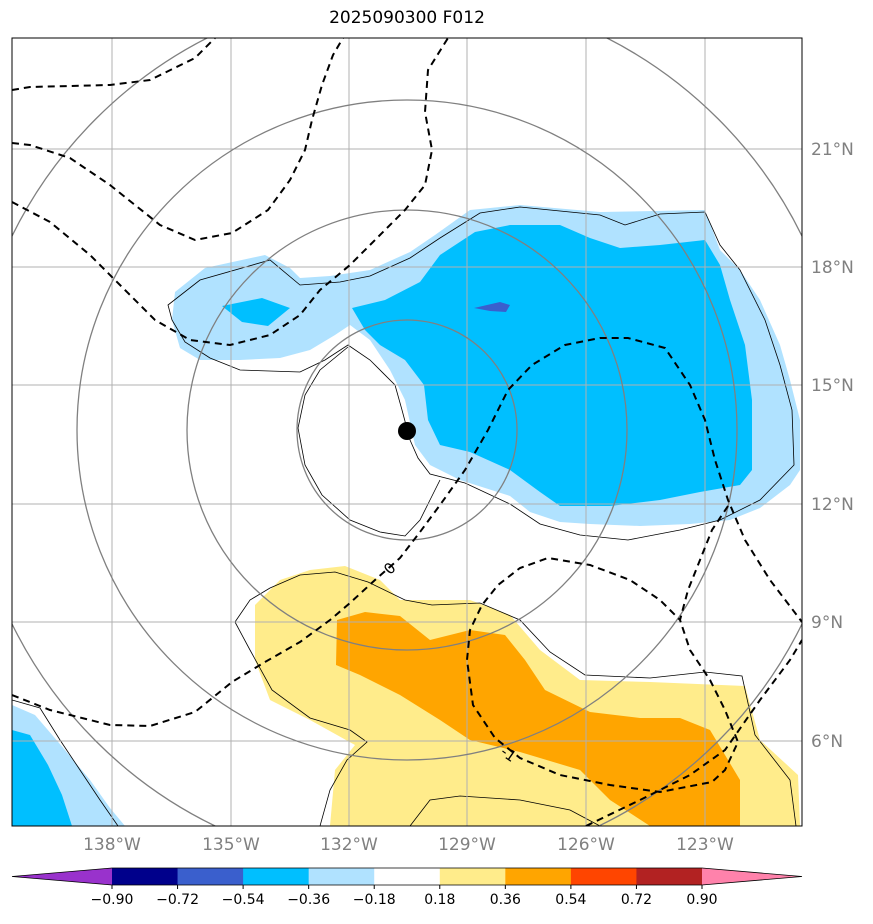 The height and width of the screenshot is (924, 873). What do you see at coordinates (586, 845) in the screenshot?
I see `lon-label-126w: 126°W` at bounding box center [586, 845].